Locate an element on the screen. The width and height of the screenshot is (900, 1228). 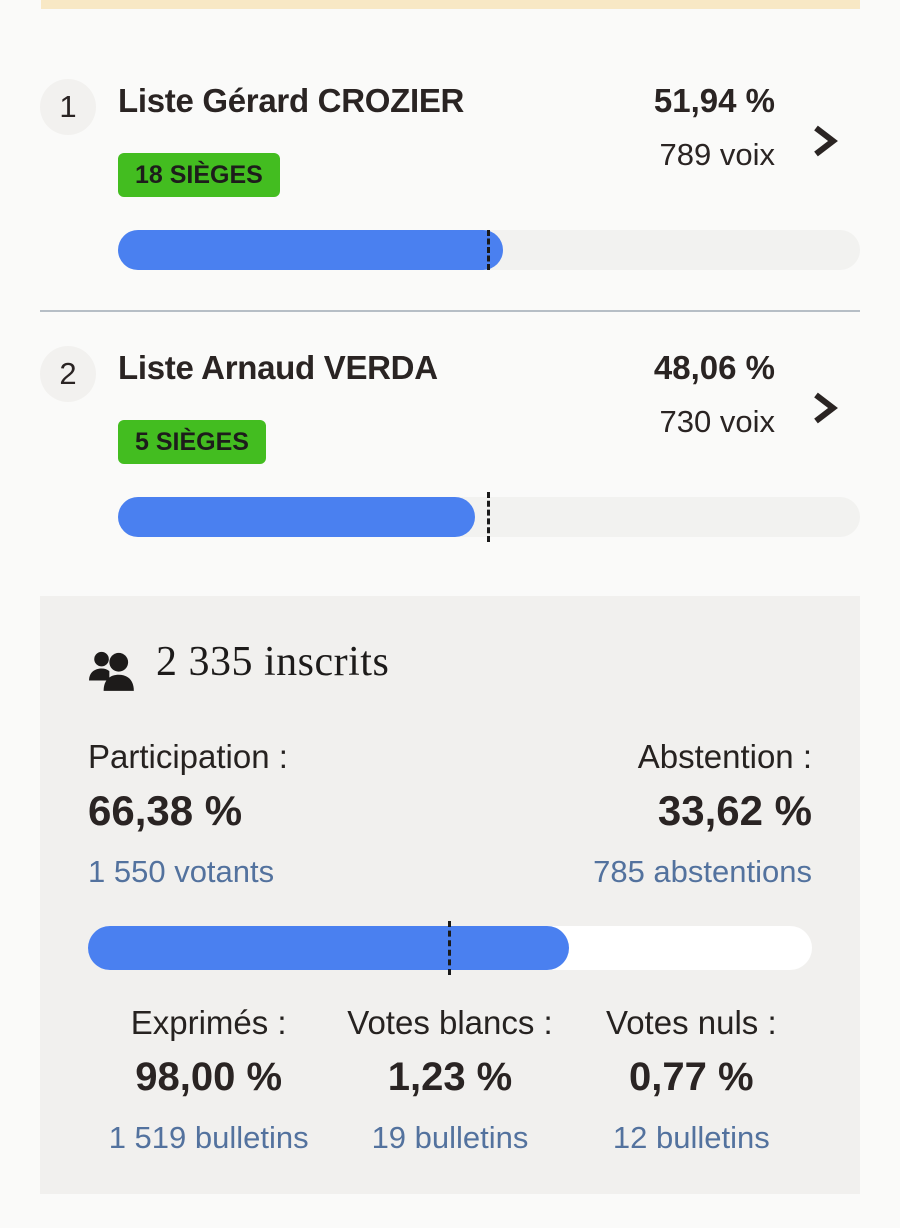
participation-stat: Participation : 66,38 % 1 550 votants is located at coordinates (188, 814).